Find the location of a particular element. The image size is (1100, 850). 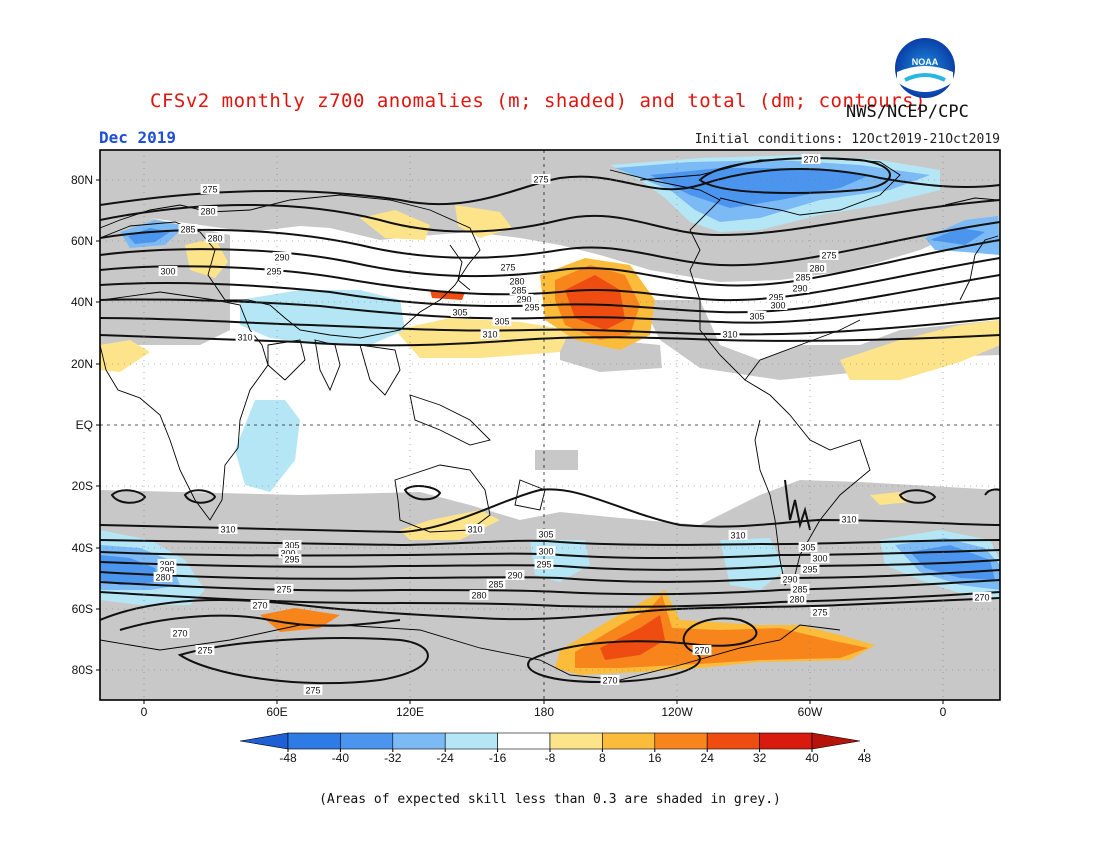

latitude-axis: 80N 60N 40N 20N EQ 20S 40S 60S 80S is located at coordinates (85, 425).